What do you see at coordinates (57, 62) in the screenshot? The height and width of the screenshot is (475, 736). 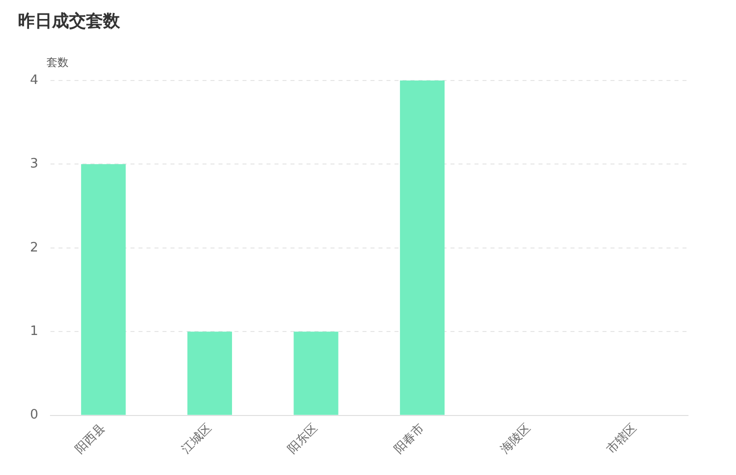 I see `y-axis-title: 套数` at bounding box center [57, 62].